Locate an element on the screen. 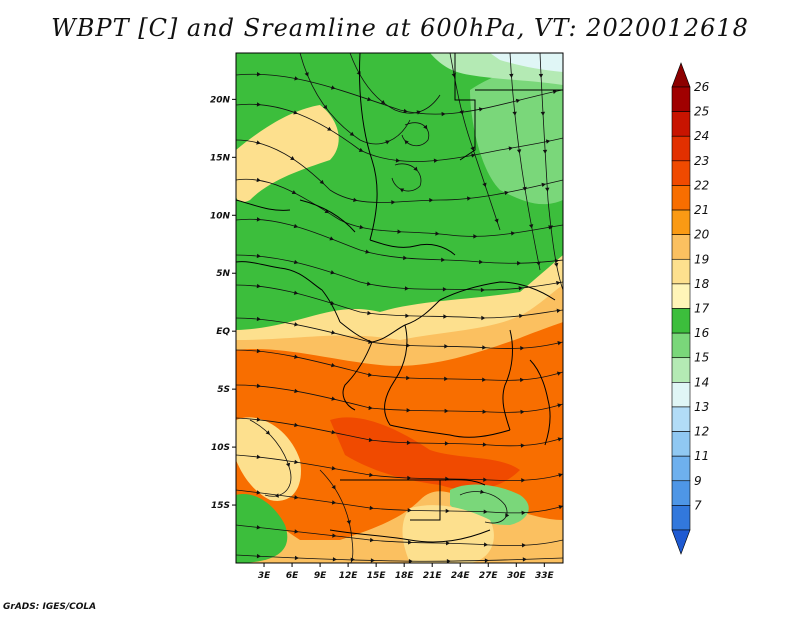 The height and width of the screenshot is (618, 800). colorbar-label: 14 is located at coordinates (701, 382).